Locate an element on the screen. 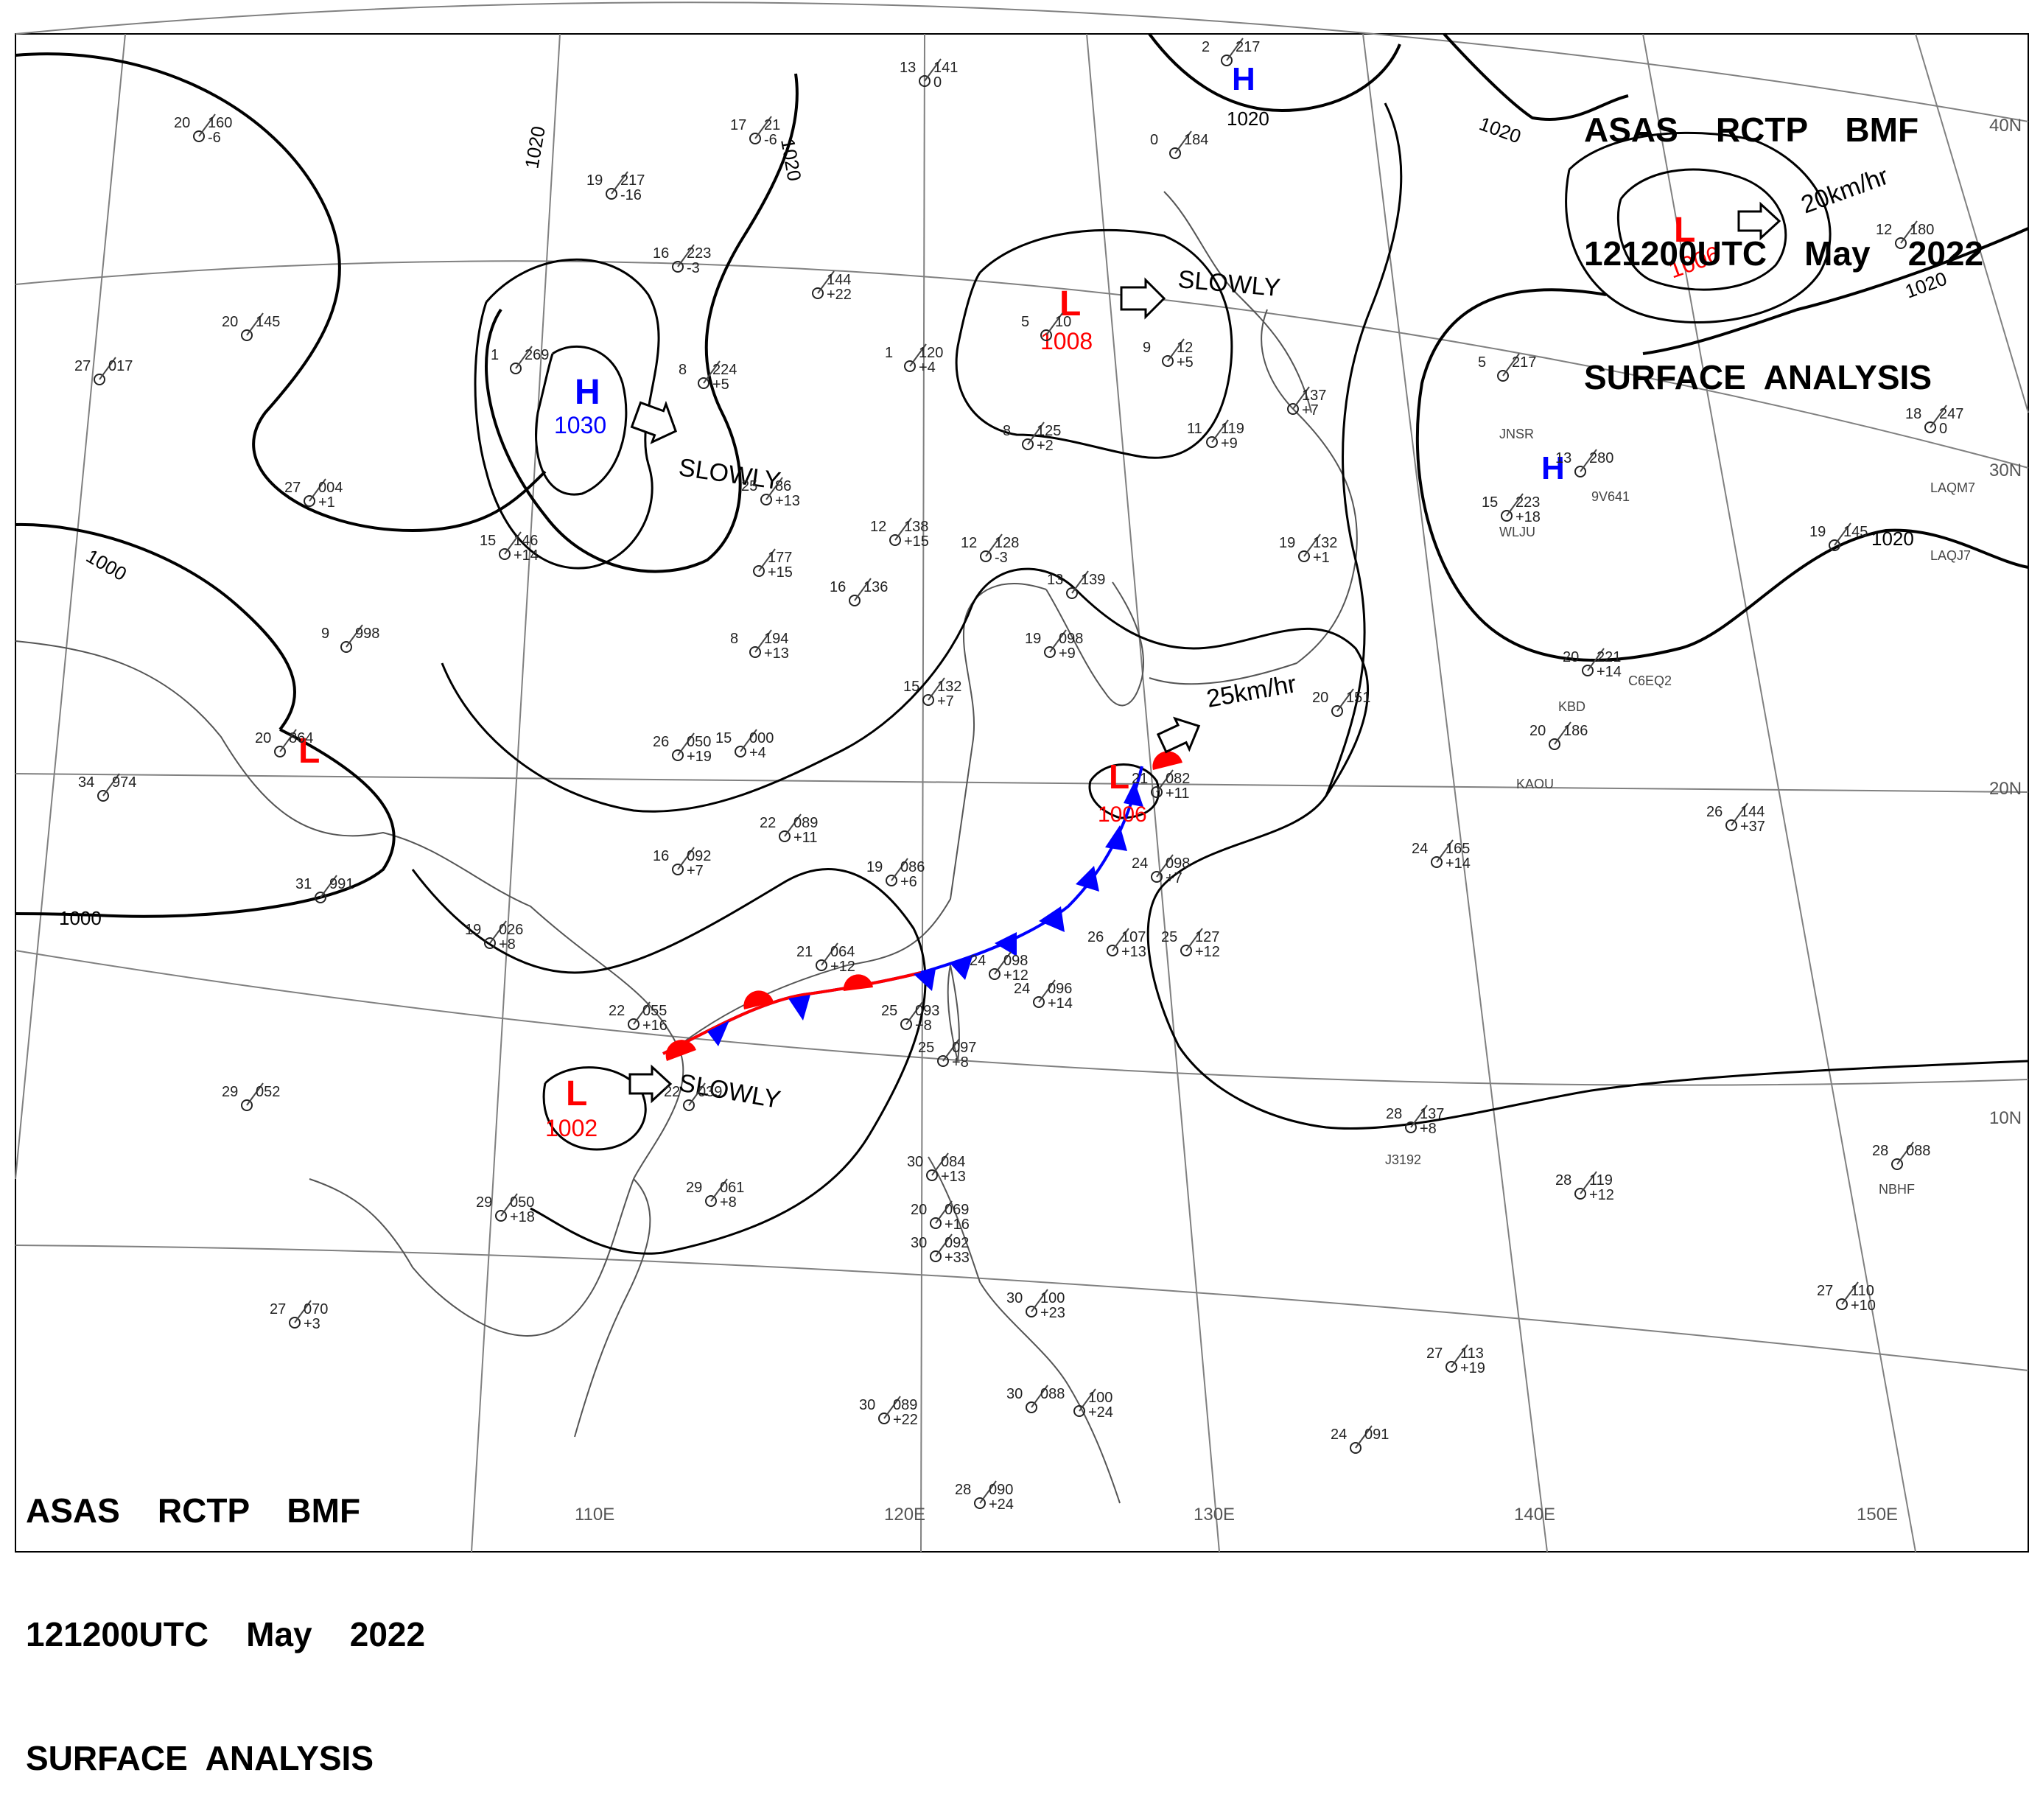  station-pressure: 069 is located at coordinates (957, 1210).